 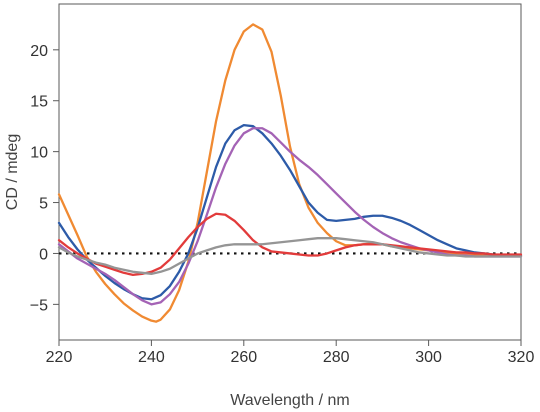 What do you see at coordinates (243, 357) in the screenshot?
I see `x-tick-label: 260` at bounding box center [243, 357].